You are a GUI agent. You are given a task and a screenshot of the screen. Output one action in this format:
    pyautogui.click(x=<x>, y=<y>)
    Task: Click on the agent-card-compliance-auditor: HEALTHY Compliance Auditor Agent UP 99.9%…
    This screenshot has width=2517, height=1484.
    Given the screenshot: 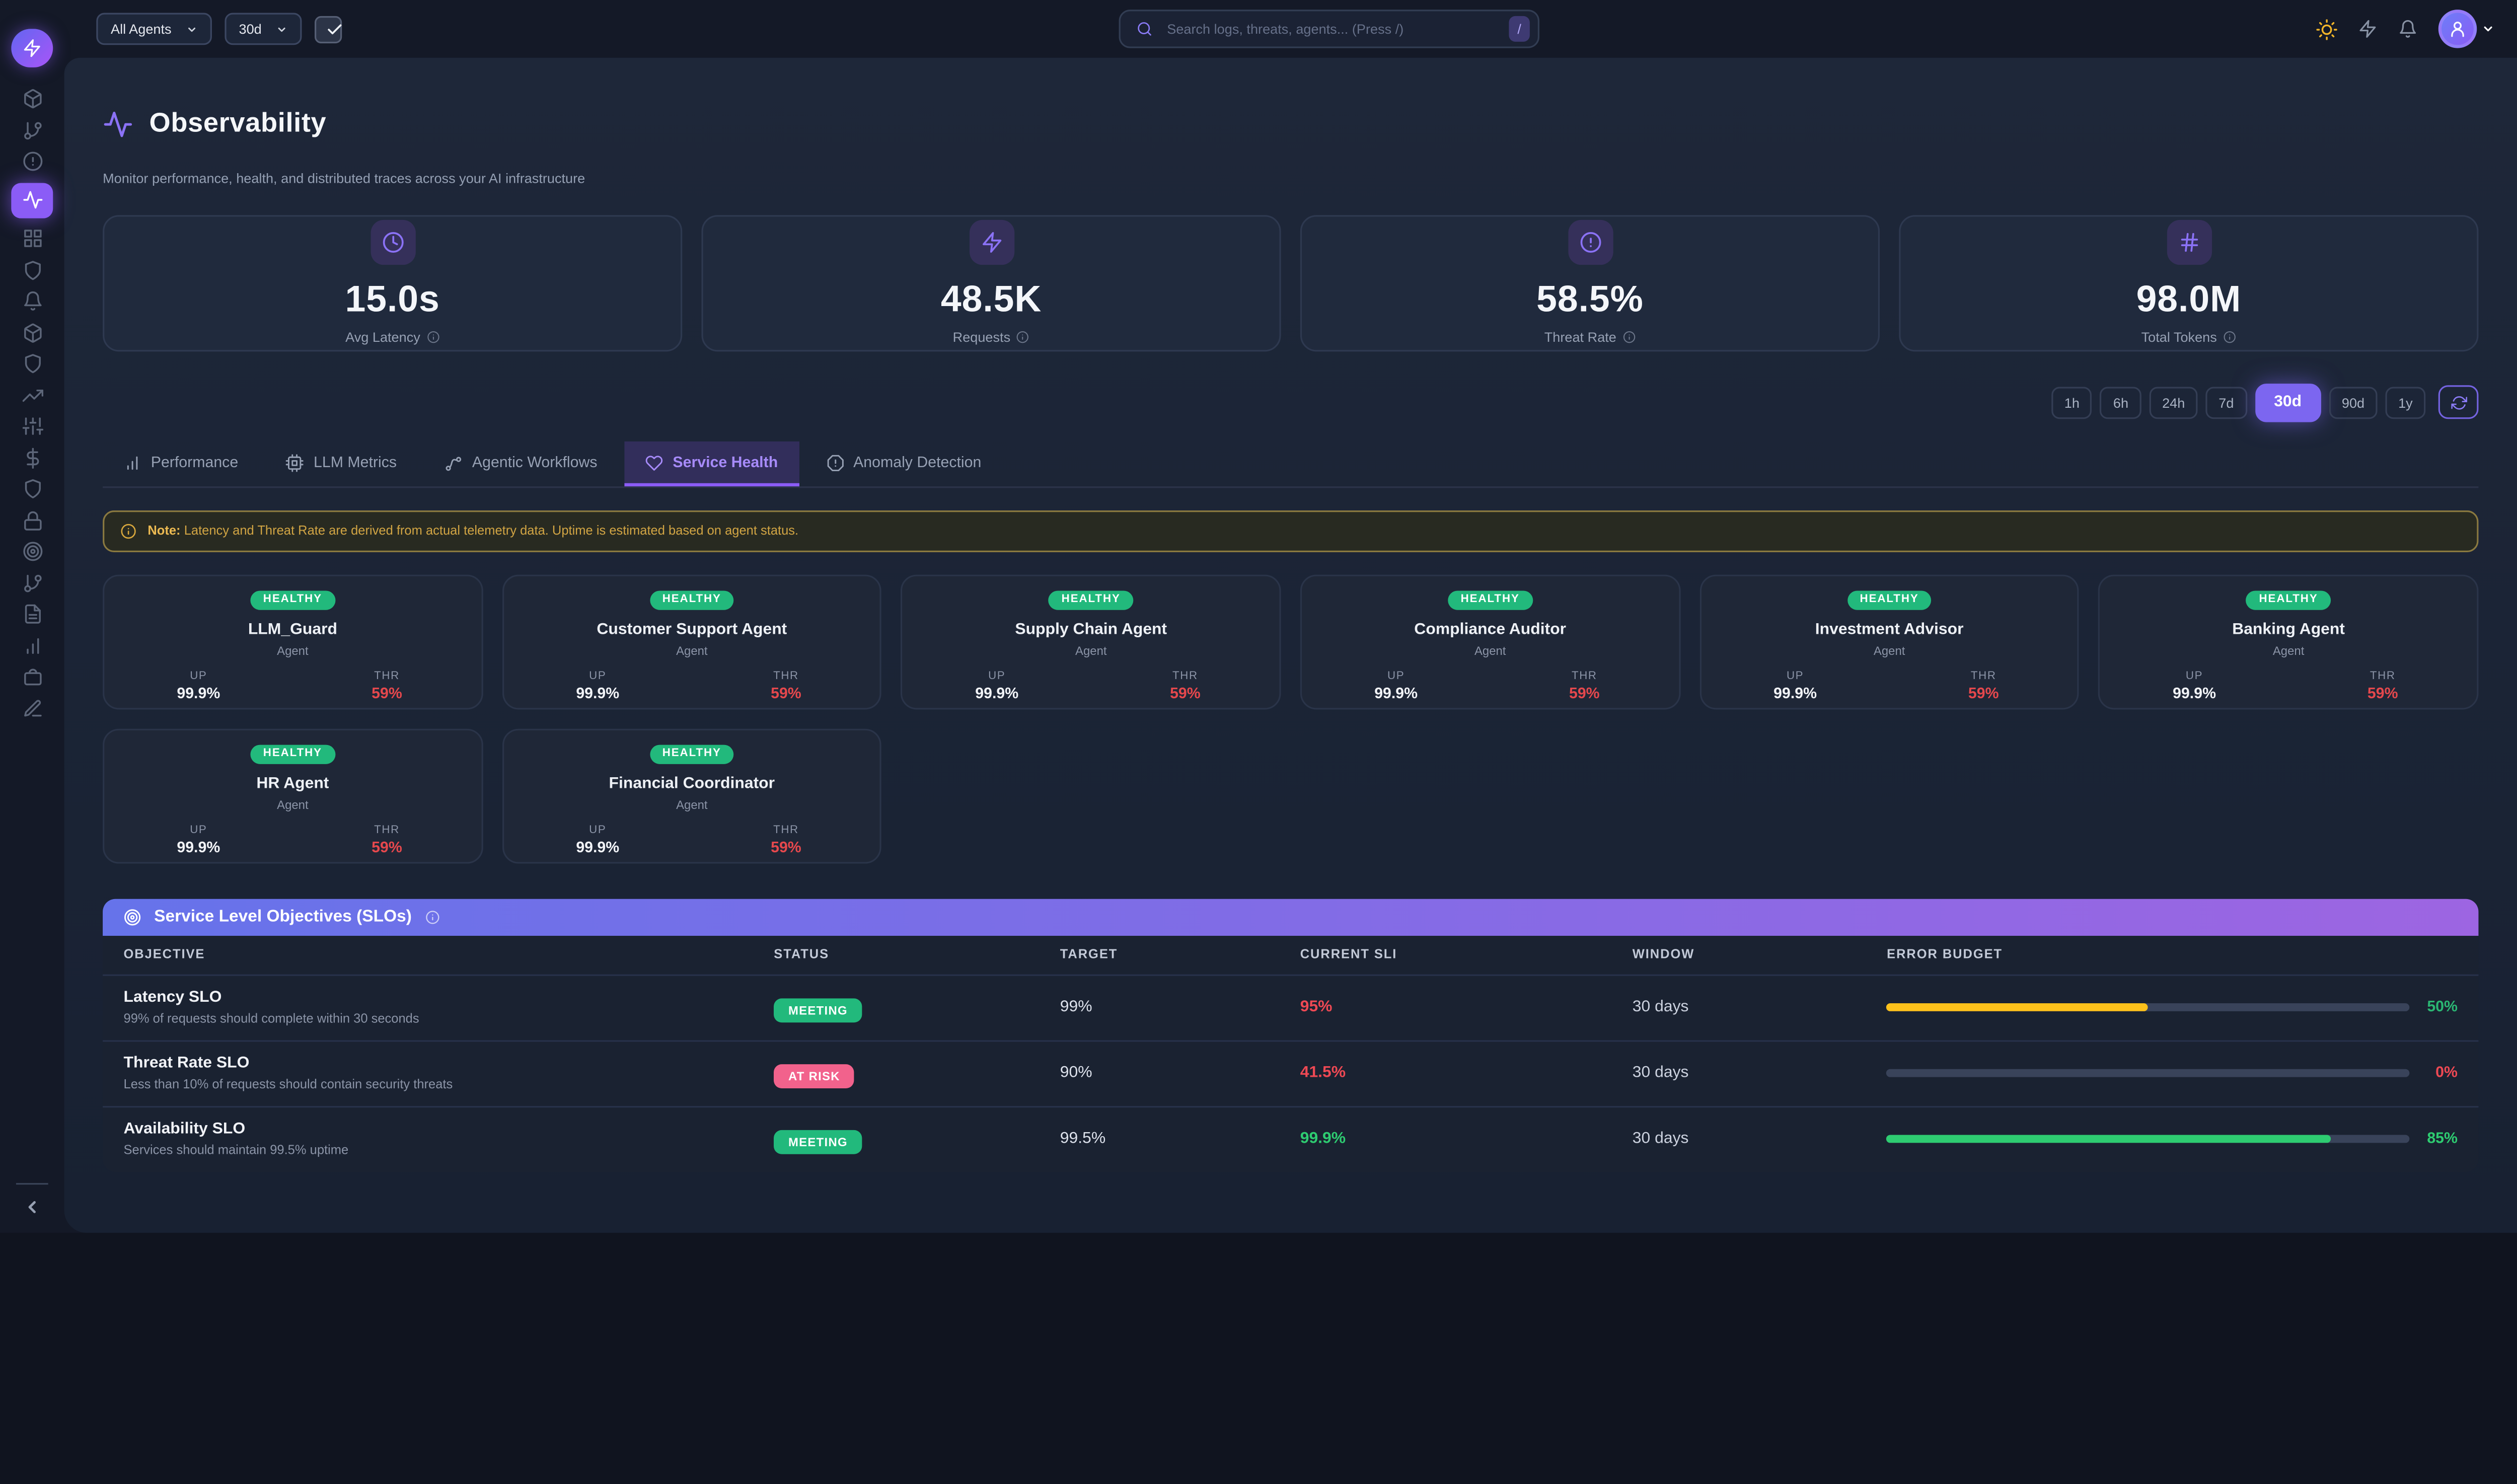 What is the action you would take?
    pyautogui.click(x=1490, y=642)
    